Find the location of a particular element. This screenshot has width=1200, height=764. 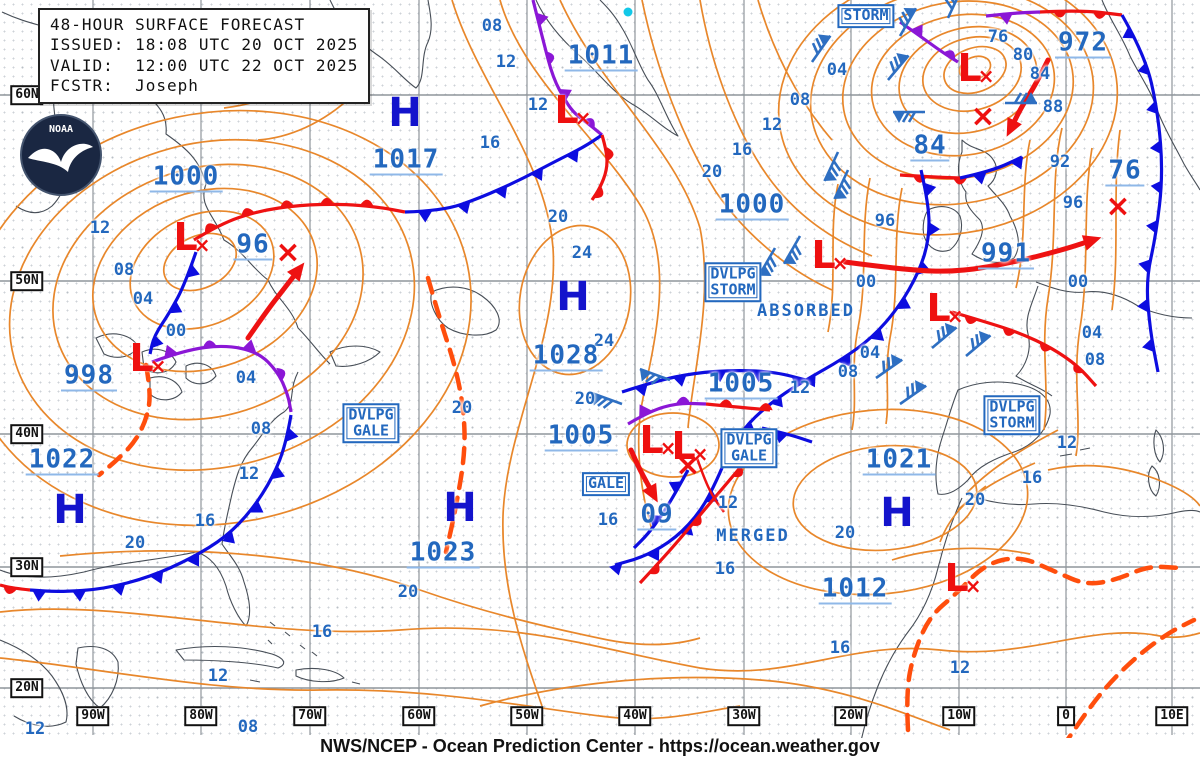

noaa-logo-circle is located at coordinates (61, 155).